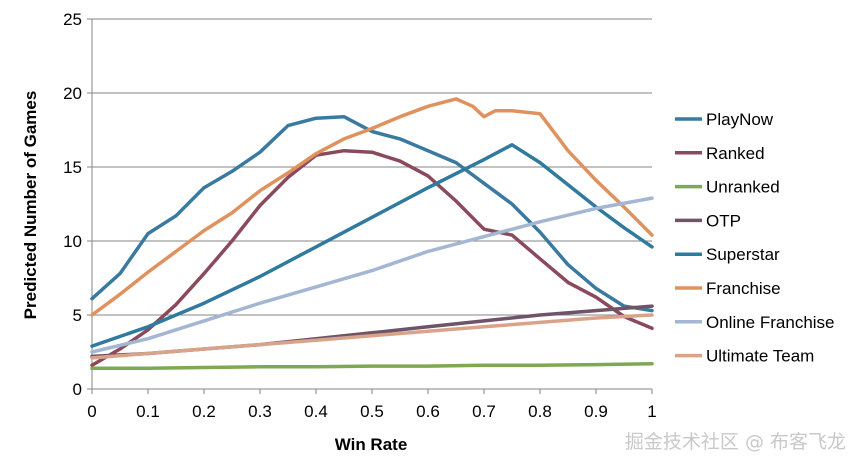 The image size is (864, 475). What do you see at coordinates (596, 411) in the screenshot?
I see `x-tick-label: 0.9` at bounding box center [596, 411].